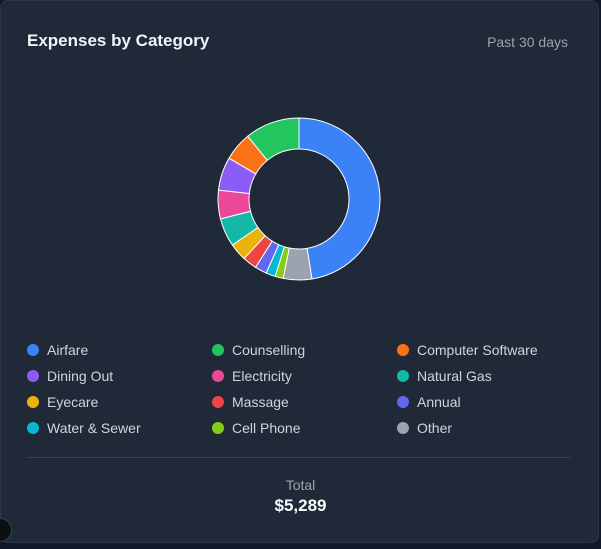 The width and height of the screenshot is (601, 549). I want to click on legend-item: Cell Phone, so click(304, 428).